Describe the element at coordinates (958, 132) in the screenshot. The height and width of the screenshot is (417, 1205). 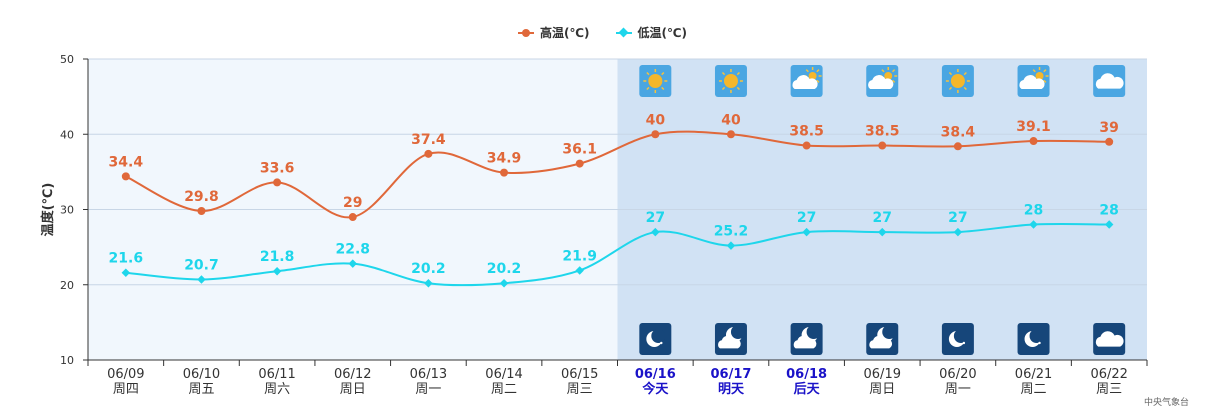
I see `high-temp-label: 38.4` at that location.